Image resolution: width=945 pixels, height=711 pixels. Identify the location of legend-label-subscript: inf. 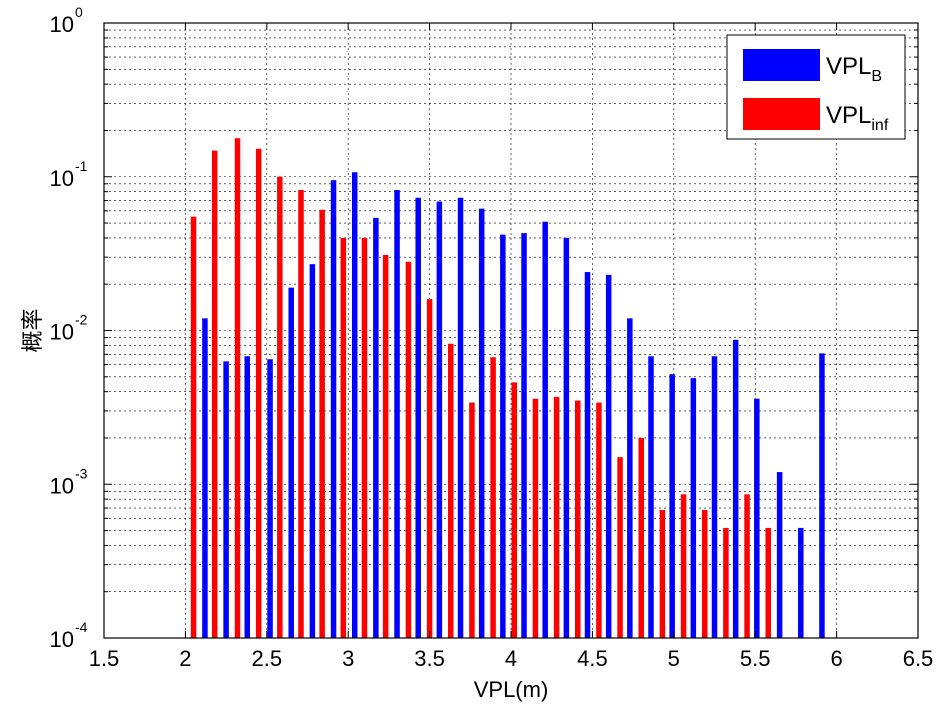
(879, 125).